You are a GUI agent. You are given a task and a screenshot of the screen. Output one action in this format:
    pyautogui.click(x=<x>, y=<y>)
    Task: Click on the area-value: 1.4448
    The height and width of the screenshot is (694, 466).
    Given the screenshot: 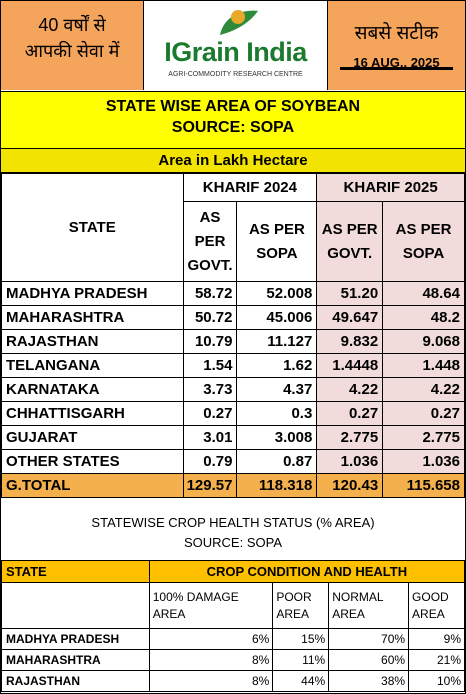 What is the action you would take?
    pyautogui.click(x=350, y=365)
    